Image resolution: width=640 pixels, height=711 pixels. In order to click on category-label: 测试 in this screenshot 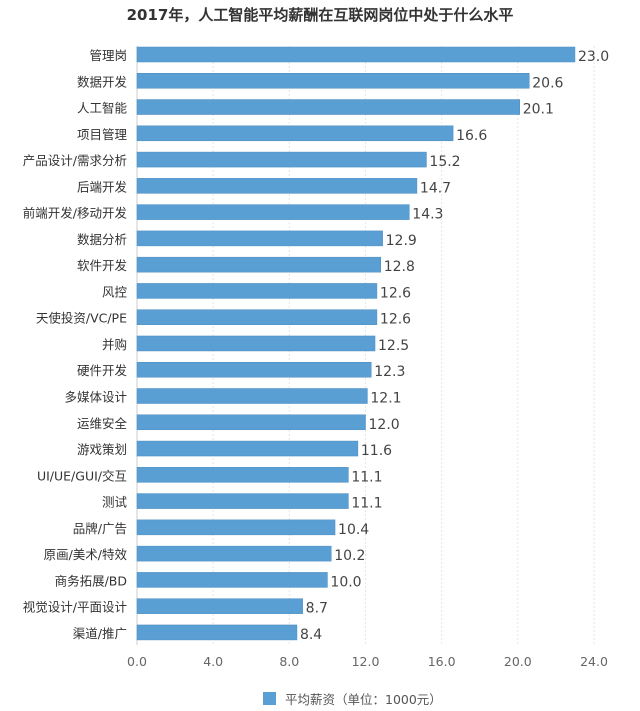, I will do `click(115, 502)`.